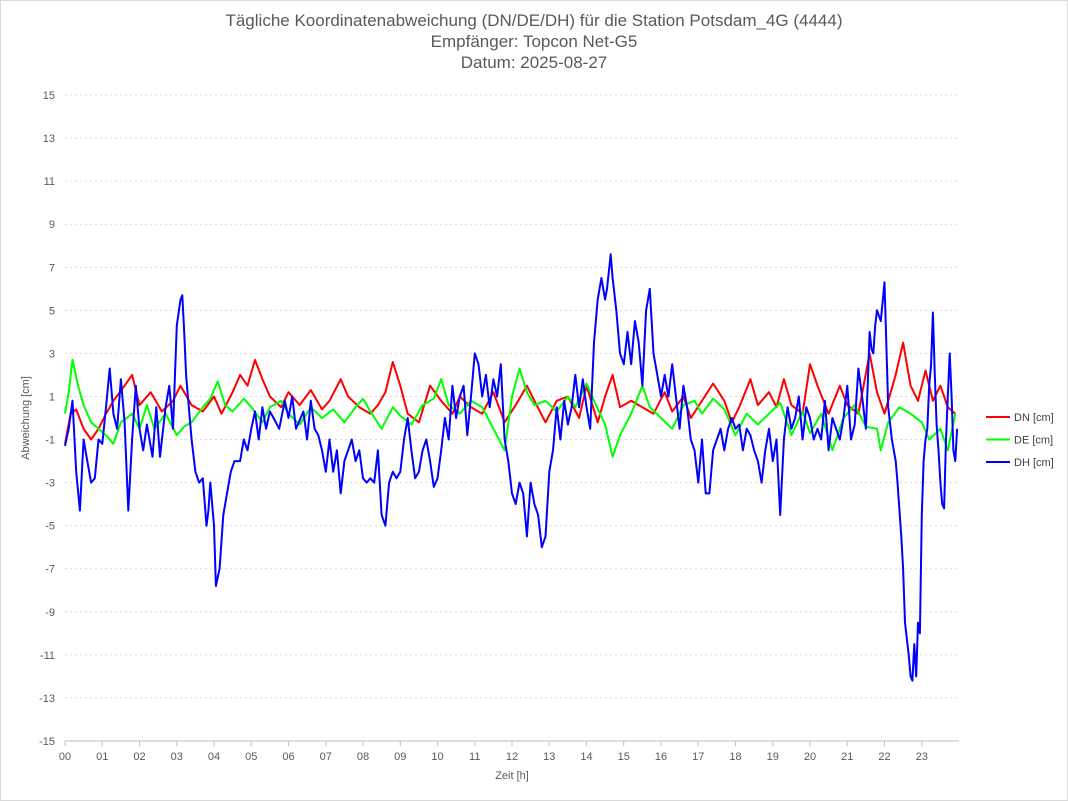  I want to click on y-tick-label: 15, so click(49, 96).